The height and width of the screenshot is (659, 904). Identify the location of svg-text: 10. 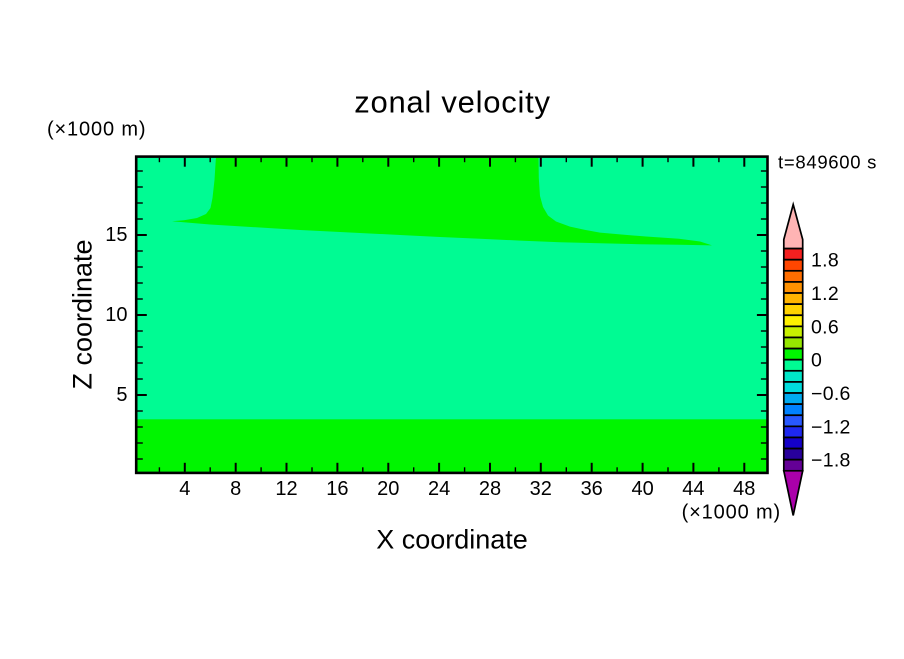
(116, 315).